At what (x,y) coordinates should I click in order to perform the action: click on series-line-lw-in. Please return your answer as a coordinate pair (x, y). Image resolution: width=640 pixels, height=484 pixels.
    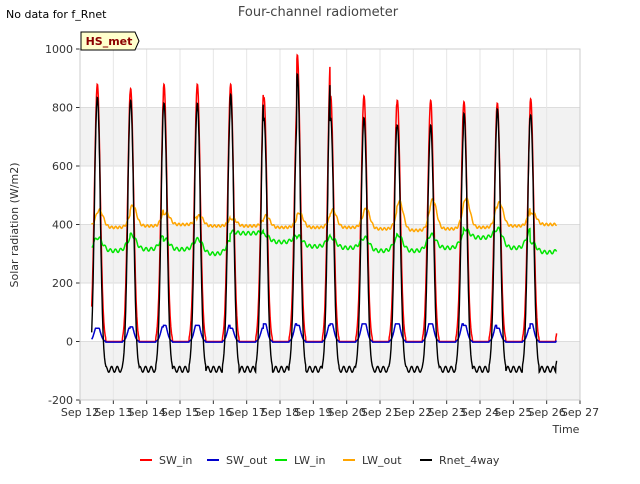
    Looking at the image, I should click on (324, 241).